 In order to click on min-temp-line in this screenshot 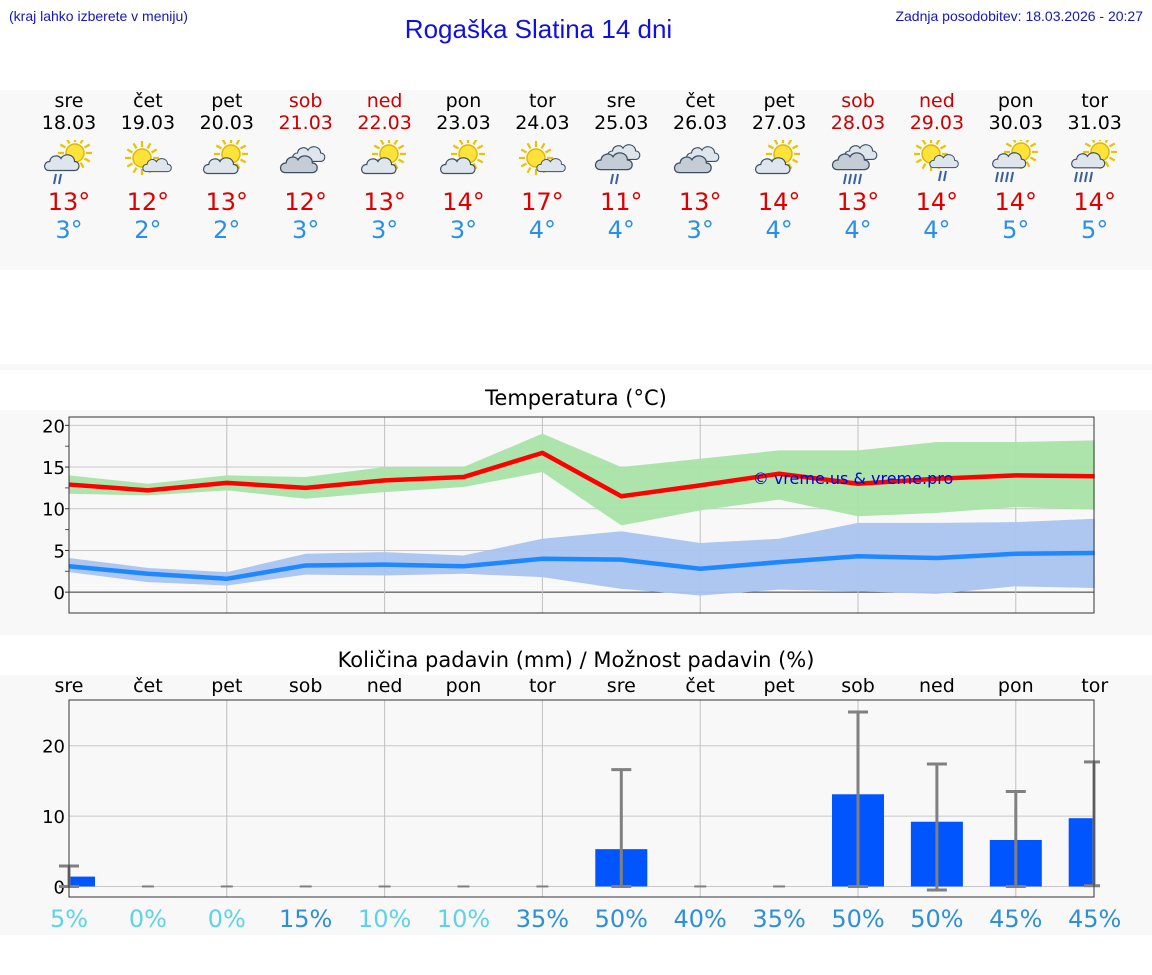, I will do `click(581, 566)`.